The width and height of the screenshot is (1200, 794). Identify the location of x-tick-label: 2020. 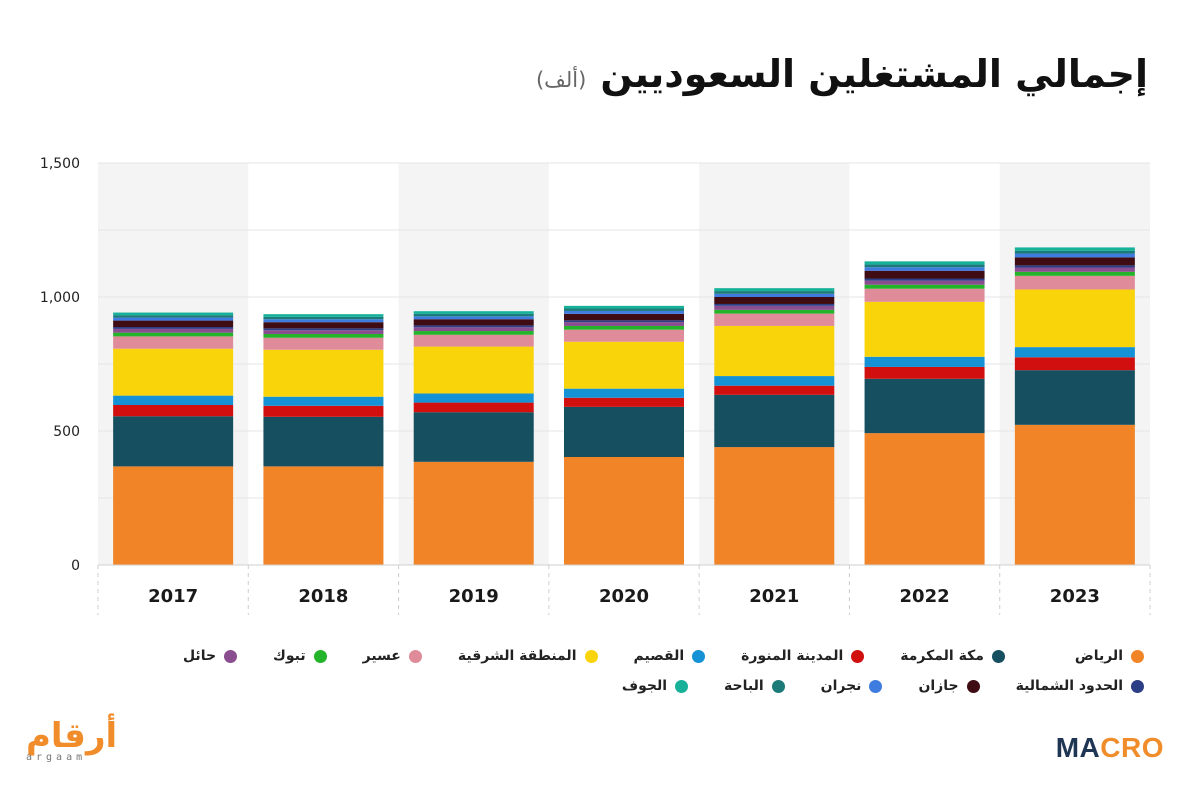
(624, 596).